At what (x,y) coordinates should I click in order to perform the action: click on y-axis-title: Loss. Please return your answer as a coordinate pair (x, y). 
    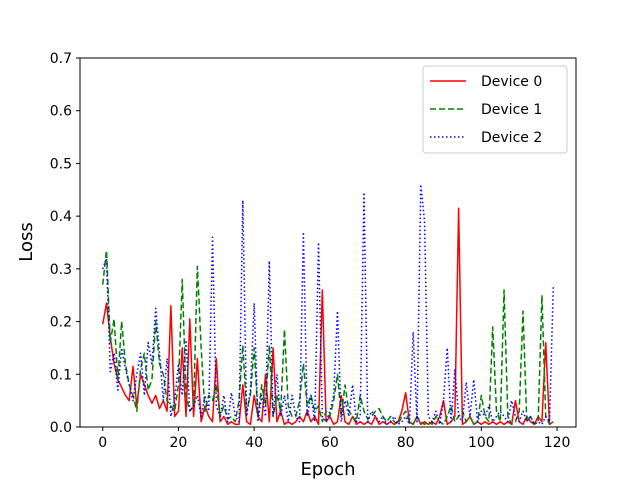
    Looking at the image, I should click on (26, 241).